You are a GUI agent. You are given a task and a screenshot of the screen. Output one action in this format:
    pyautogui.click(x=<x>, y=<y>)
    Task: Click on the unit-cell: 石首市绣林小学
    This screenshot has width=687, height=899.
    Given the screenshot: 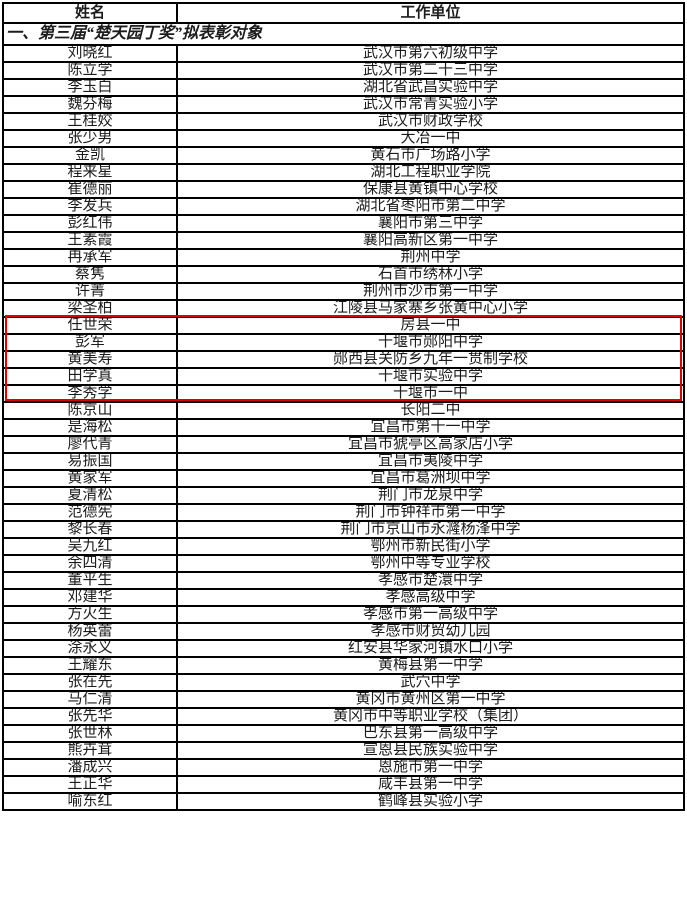 What is the action you would take?
    pyautogui.click(x=430, y=274)
    